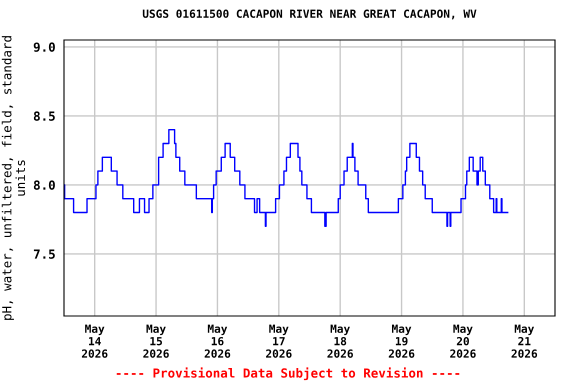 The height and width of the screenshot is (384, 576). What do you see at coordinates (44, 116) in the screenshot?
I see `y-tick-label: 8.5` at bounding box center [44, 116].